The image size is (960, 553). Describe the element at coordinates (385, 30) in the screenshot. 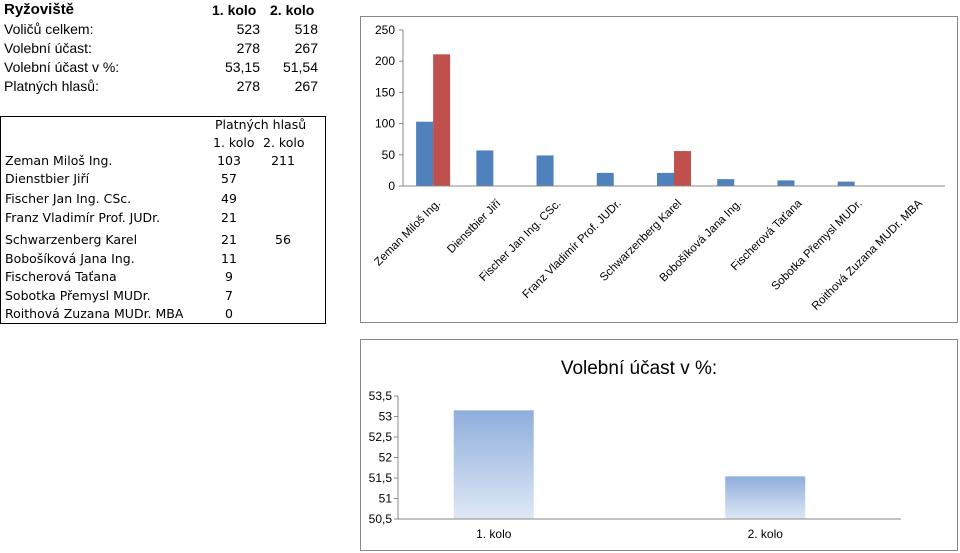

I see `y-tick-label: 250` at that location.